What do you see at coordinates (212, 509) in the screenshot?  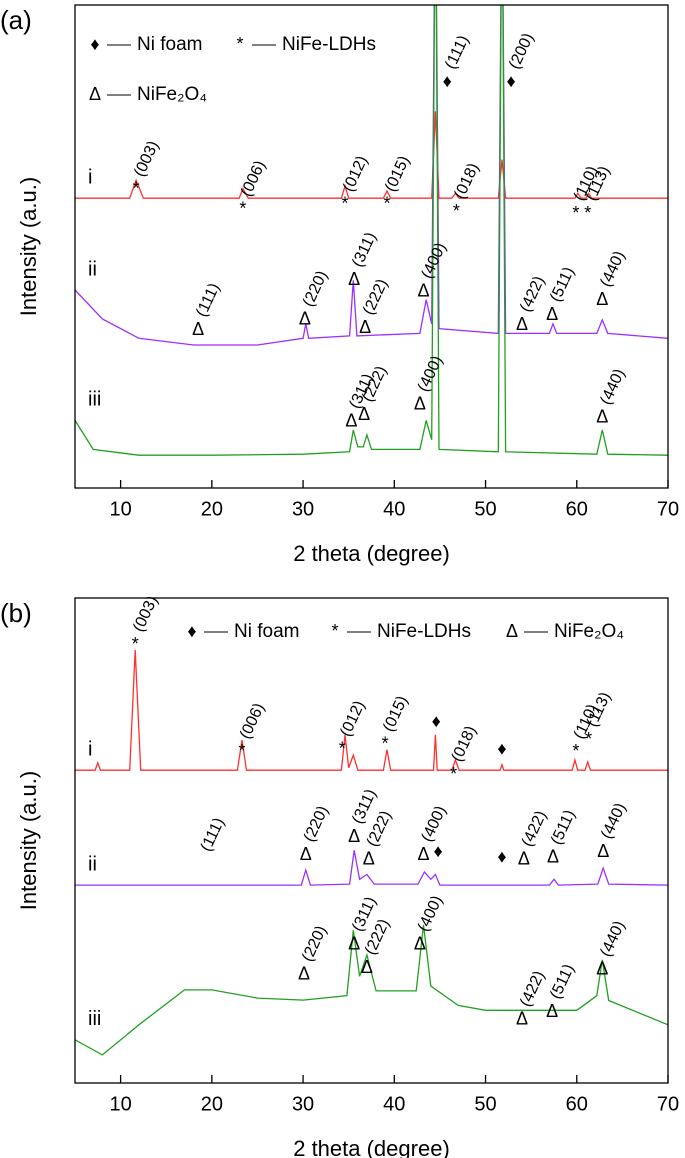 I see `x-tick-label: 20` at bounding box center [212, 509].